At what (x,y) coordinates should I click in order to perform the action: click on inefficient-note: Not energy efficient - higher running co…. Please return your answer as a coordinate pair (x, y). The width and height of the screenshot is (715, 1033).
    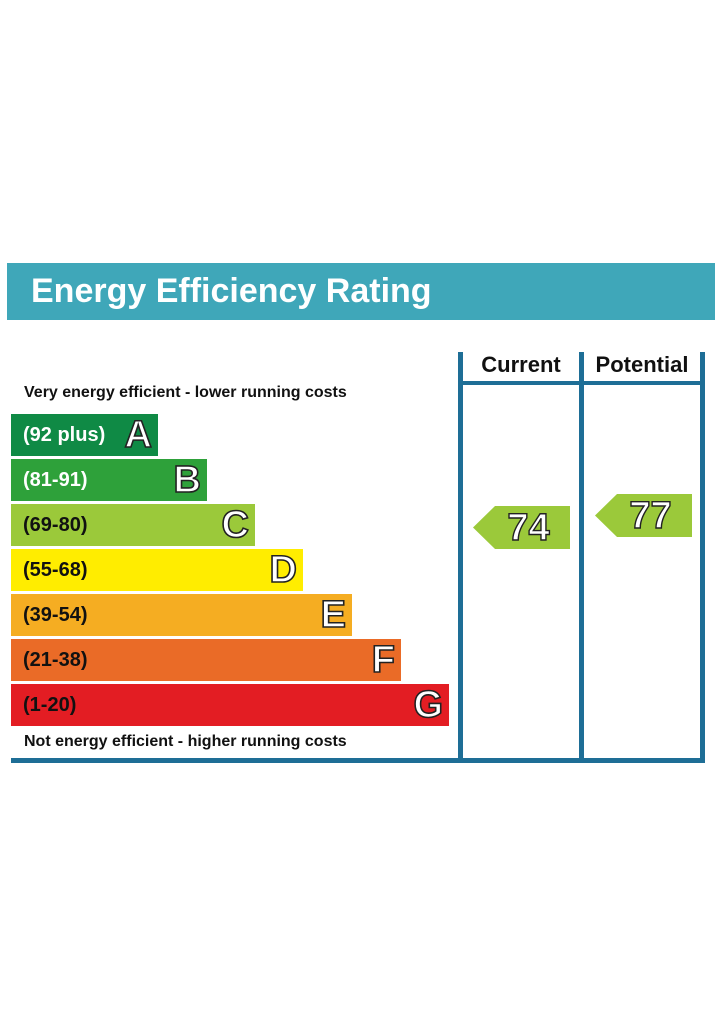
    Looking at the image, I should click on (185, 741).